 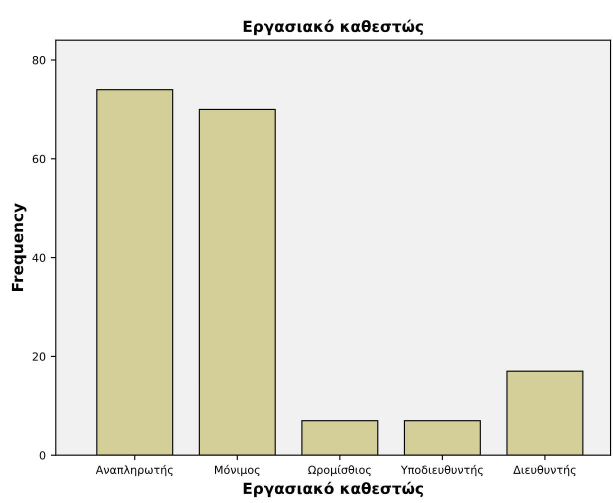 I want to click on x-tick-label: Αναπληρωτής, so click(x=134, y=470).